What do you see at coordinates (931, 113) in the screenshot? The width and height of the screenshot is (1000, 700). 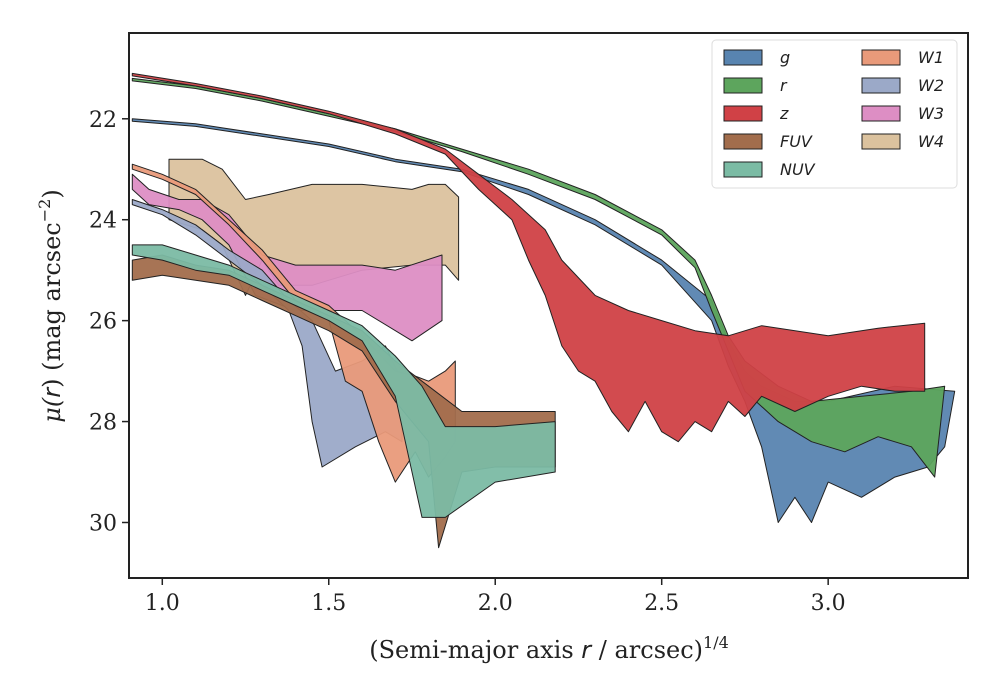 I see `legend-label-W3: W3` at bounding box center [931, 113].